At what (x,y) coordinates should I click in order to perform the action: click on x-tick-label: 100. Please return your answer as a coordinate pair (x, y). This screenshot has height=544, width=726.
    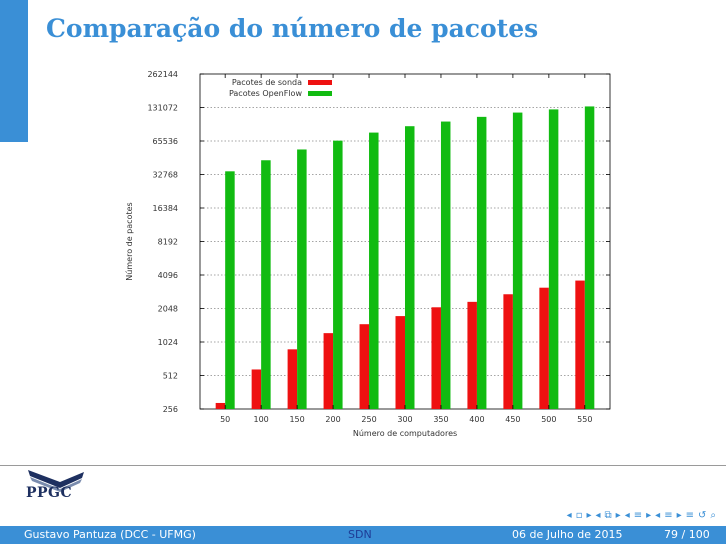
    Looking at the image, I should click on (260, 419).